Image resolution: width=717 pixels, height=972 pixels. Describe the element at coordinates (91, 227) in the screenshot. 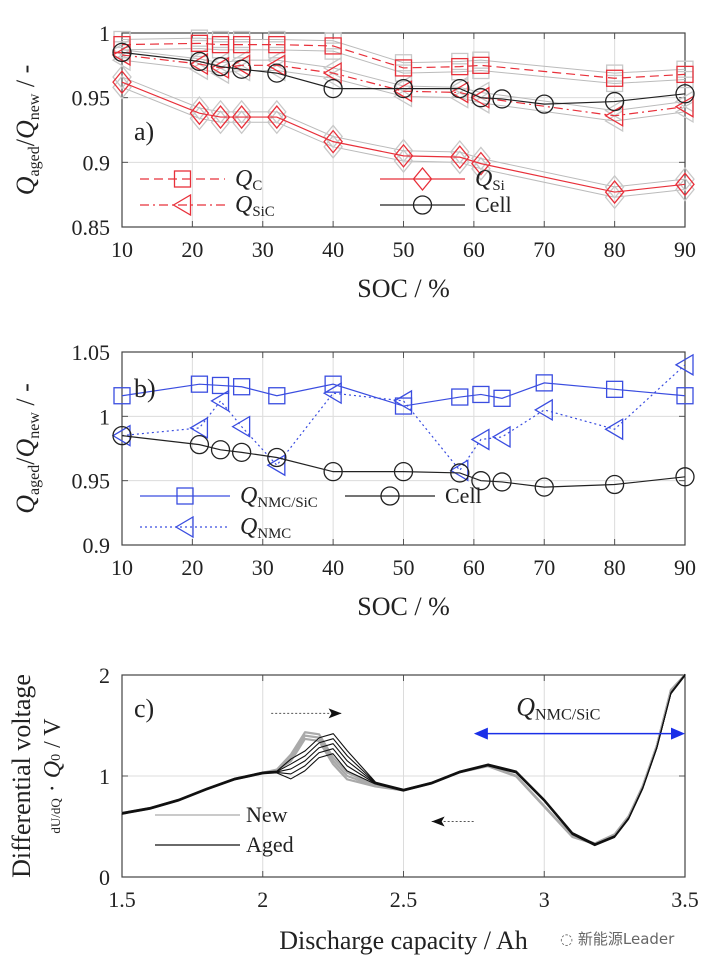

I see `y-tick-label: 0.85` at that location.